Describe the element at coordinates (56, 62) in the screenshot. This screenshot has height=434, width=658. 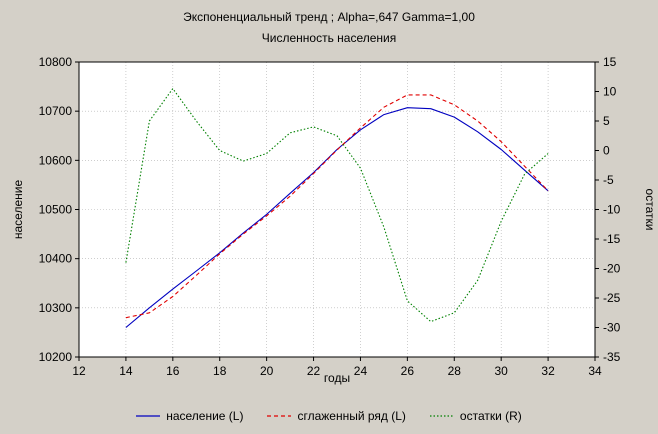
I see `y-left-tick-label: 10800` at that location.